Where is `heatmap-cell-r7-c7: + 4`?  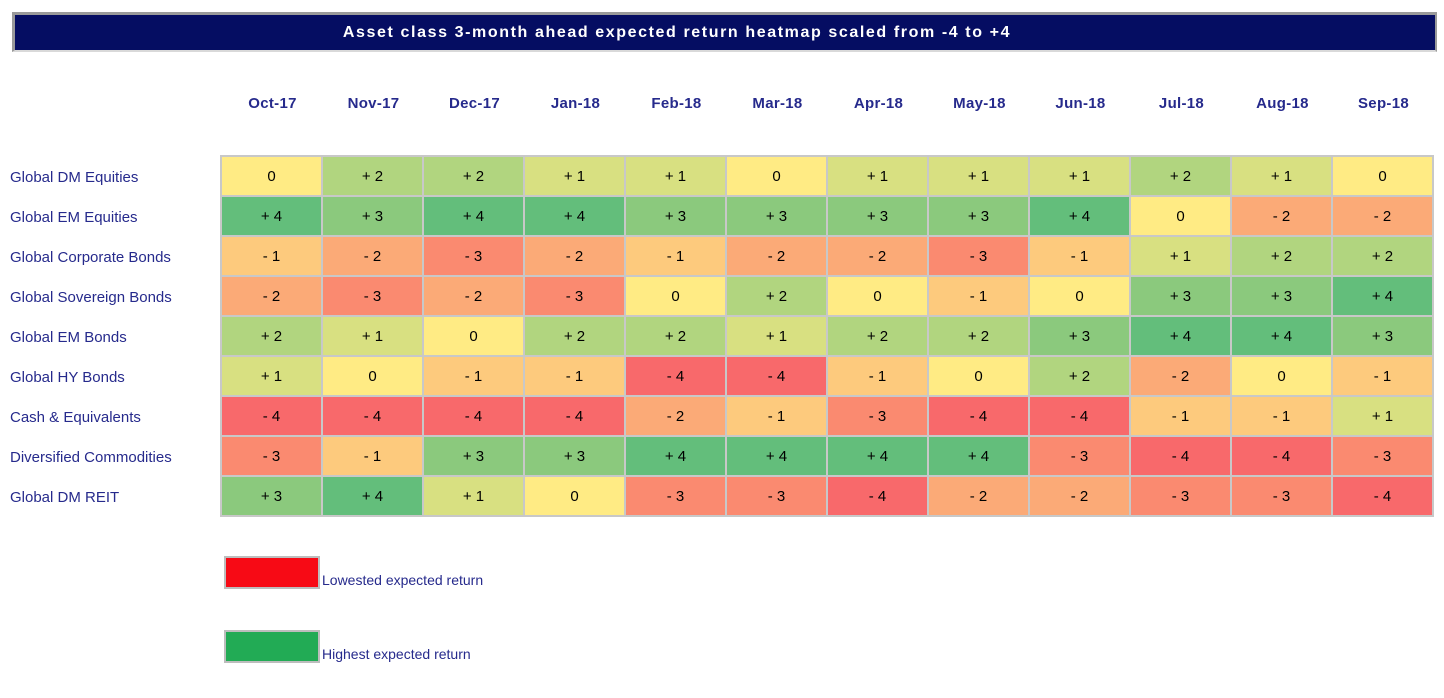
heatmap-cell-r7-c7: + 4 is located at coordinates (978, 456).